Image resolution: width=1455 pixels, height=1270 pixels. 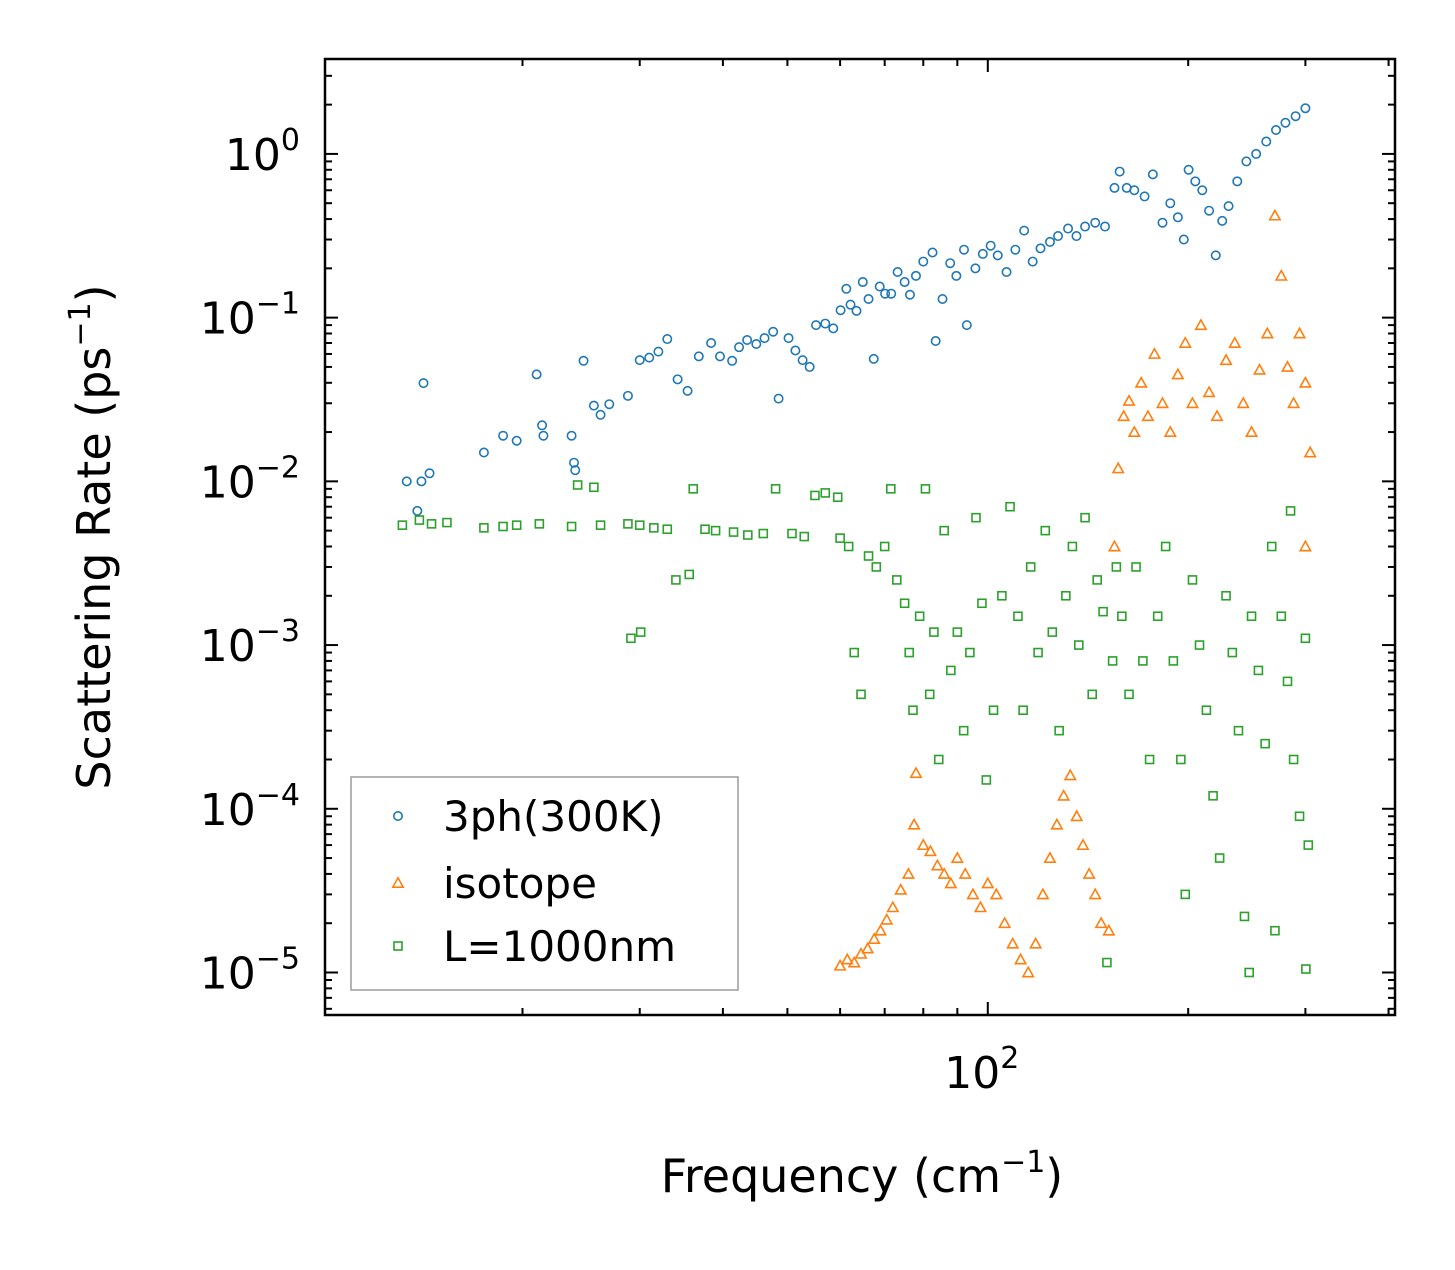 What do you see at coordinates (527, 816) in the screenshot?
I see `legend-entry: 3ph(300K)` at bounding box center [527, 816].